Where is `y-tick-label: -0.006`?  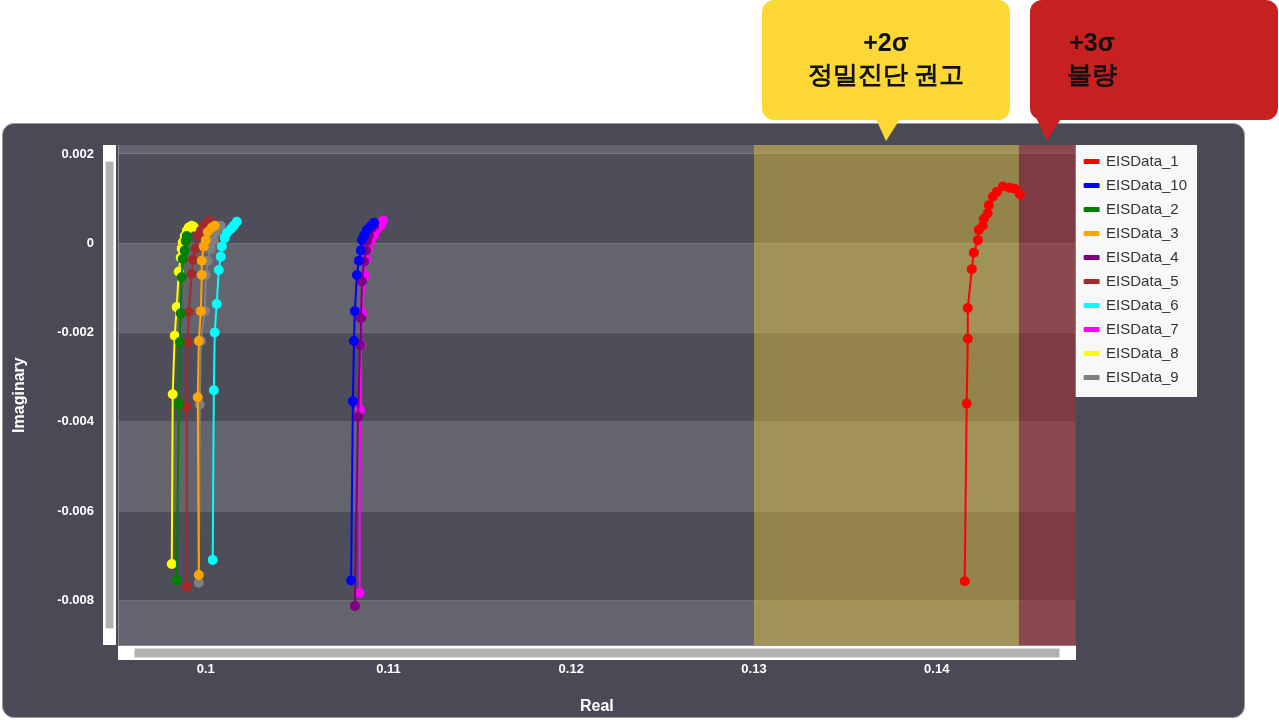 y-tick-label: -0.006 is located at coordinates (76, 510).